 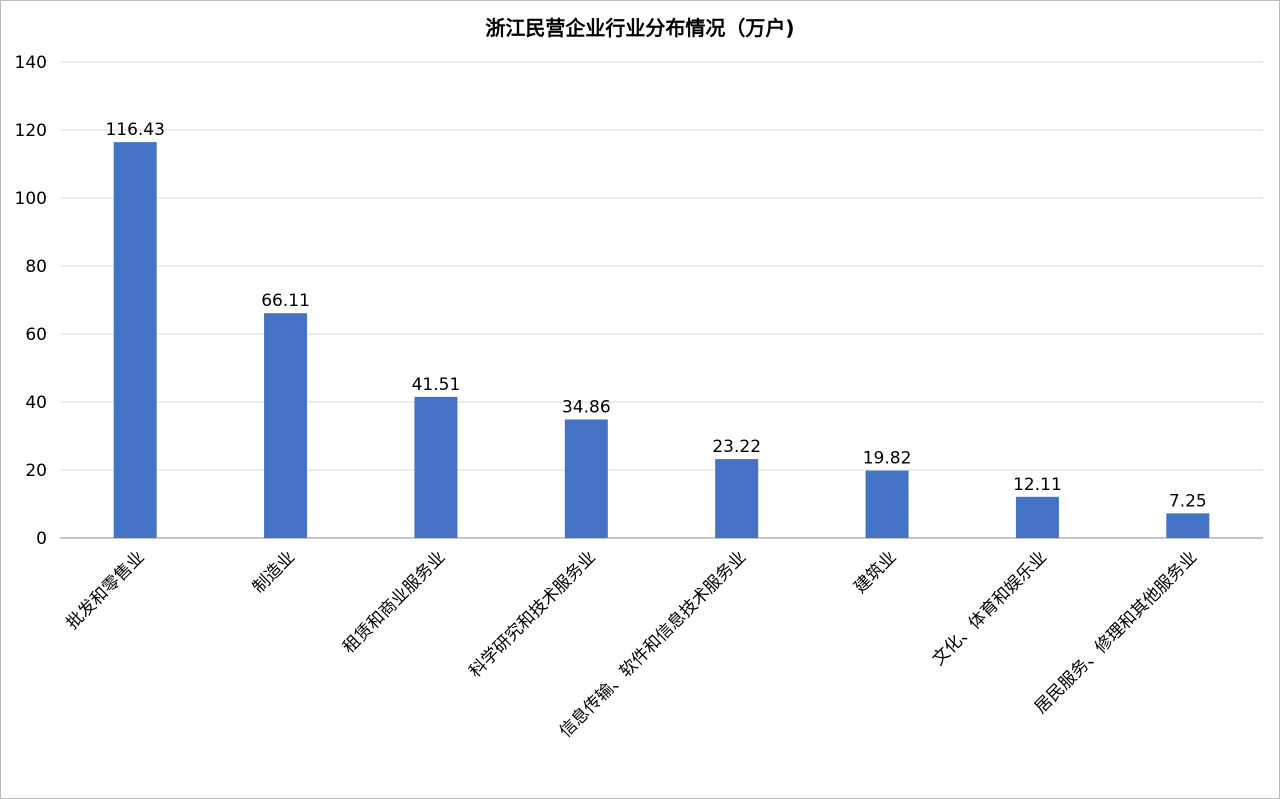 What do you see at coordinates (736, 447) in the screenshot?
I see `data-label: 23.22` at bounding box center [736, 447].